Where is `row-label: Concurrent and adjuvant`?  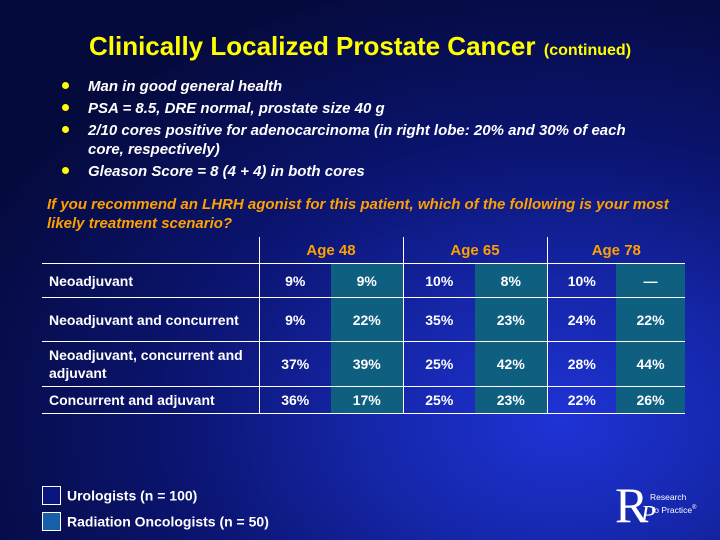 row-label: Concurrent and adjuvant is located at coordinates (150, 400).